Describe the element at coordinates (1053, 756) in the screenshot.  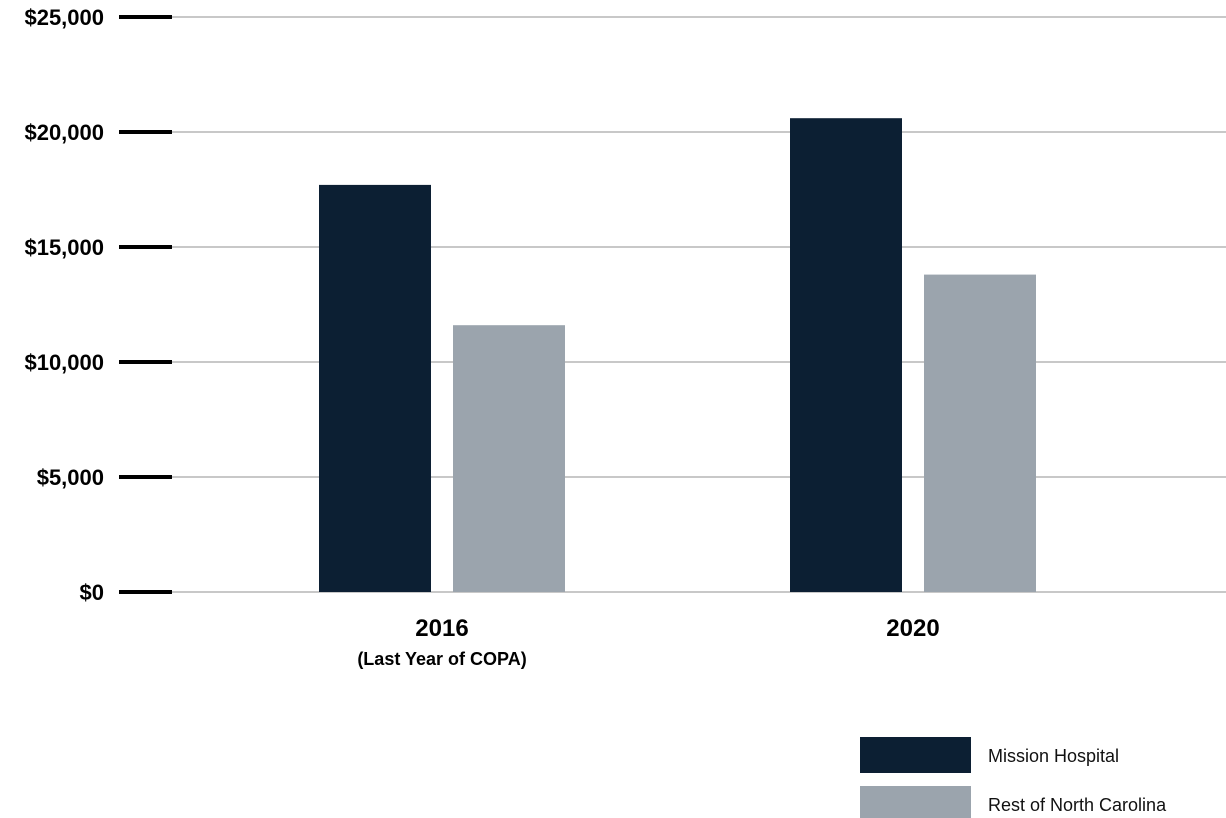
I see `legend-label: Mission Hospital` at that location.